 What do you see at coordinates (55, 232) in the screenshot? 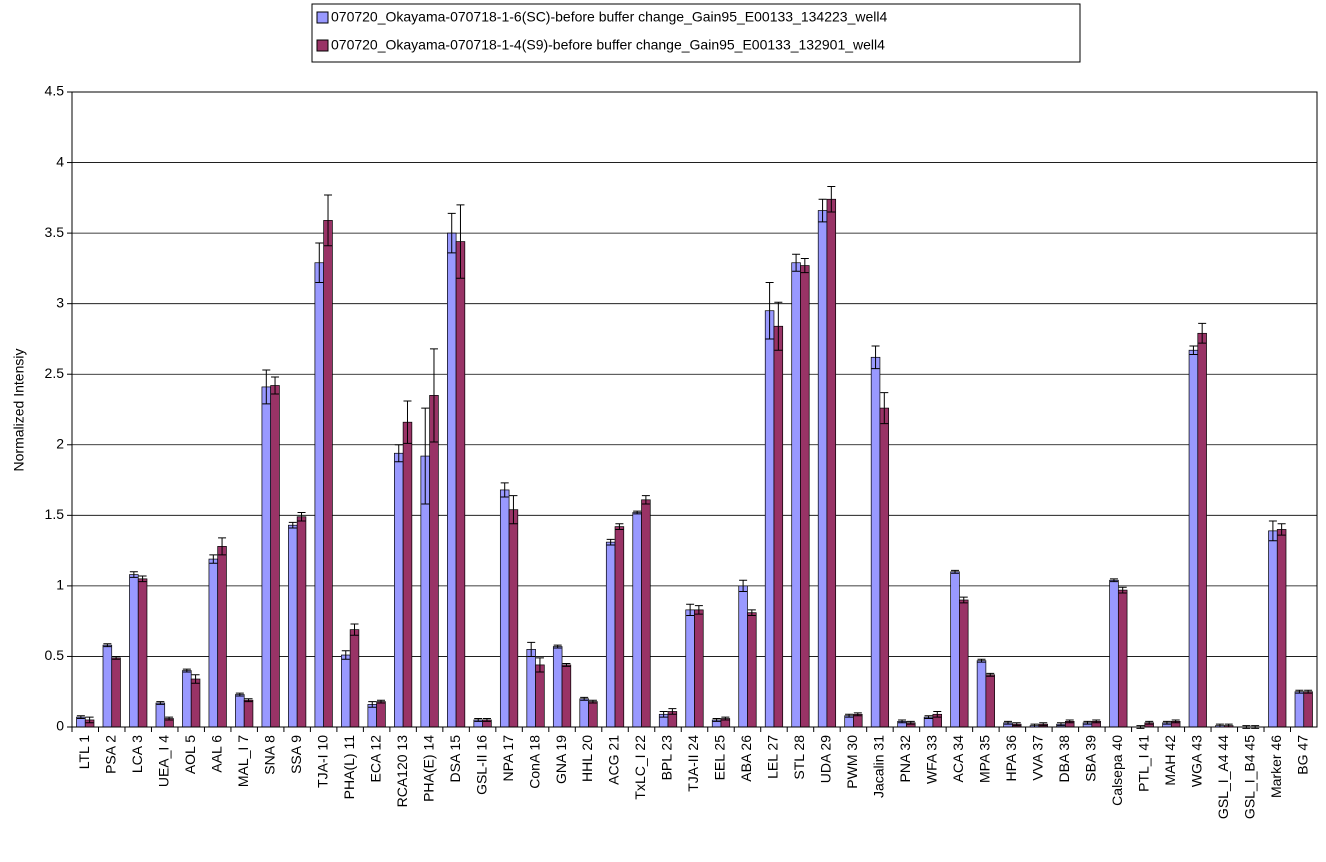
I see `y-tick-label: 3.5` at bounding box center [55, 232].